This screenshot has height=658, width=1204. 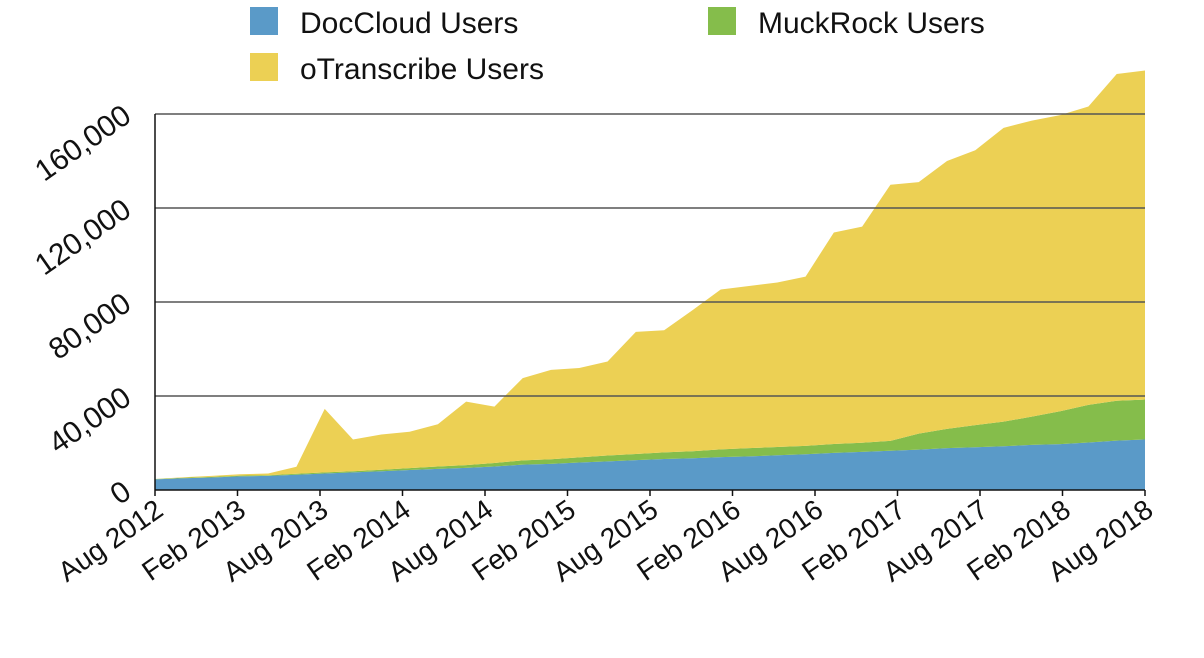 I want to click on y-tick-label-4: 160,000, so click(x=83, y=143).